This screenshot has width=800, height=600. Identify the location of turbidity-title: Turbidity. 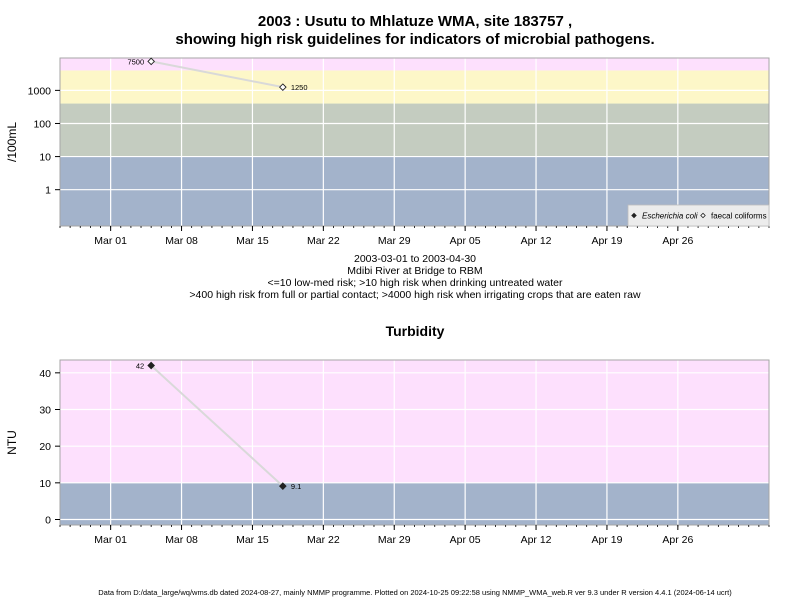
(415, 331).